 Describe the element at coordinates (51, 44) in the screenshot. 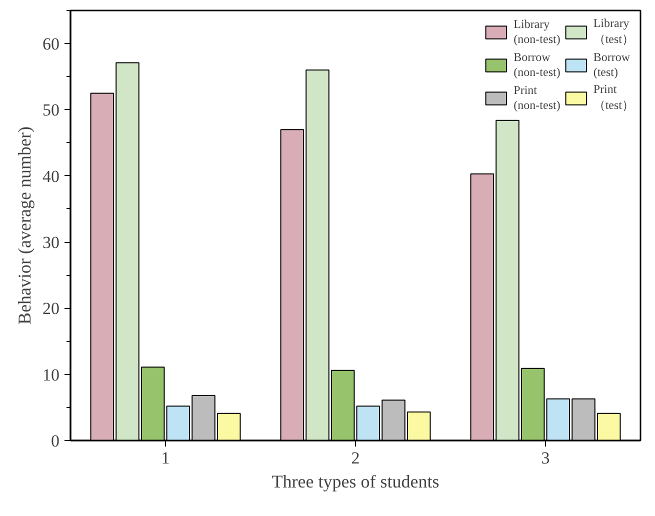

I see `y-tick-label: 60` at that location.